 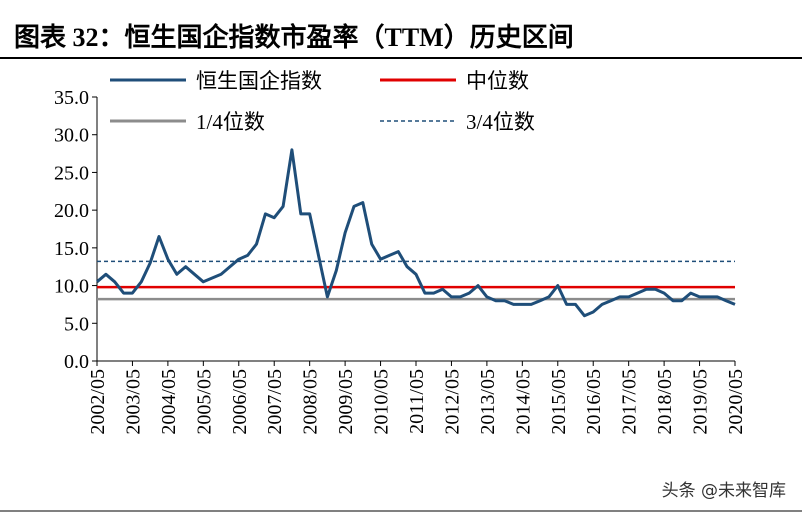 What do you see at coordinates (497, 81) in the screenshot?
I see `legend-label: 中位数` at bounding box center [497, 81].